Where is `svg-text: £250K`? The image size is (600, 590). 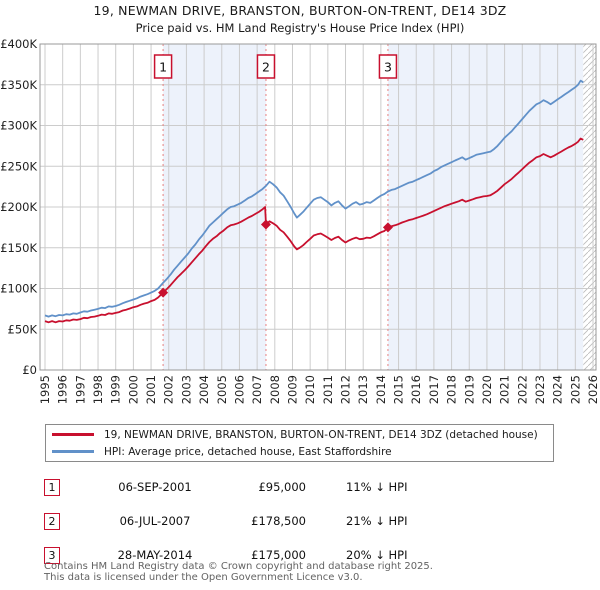 svg-text: £250K is located at coordinates (18, 166).